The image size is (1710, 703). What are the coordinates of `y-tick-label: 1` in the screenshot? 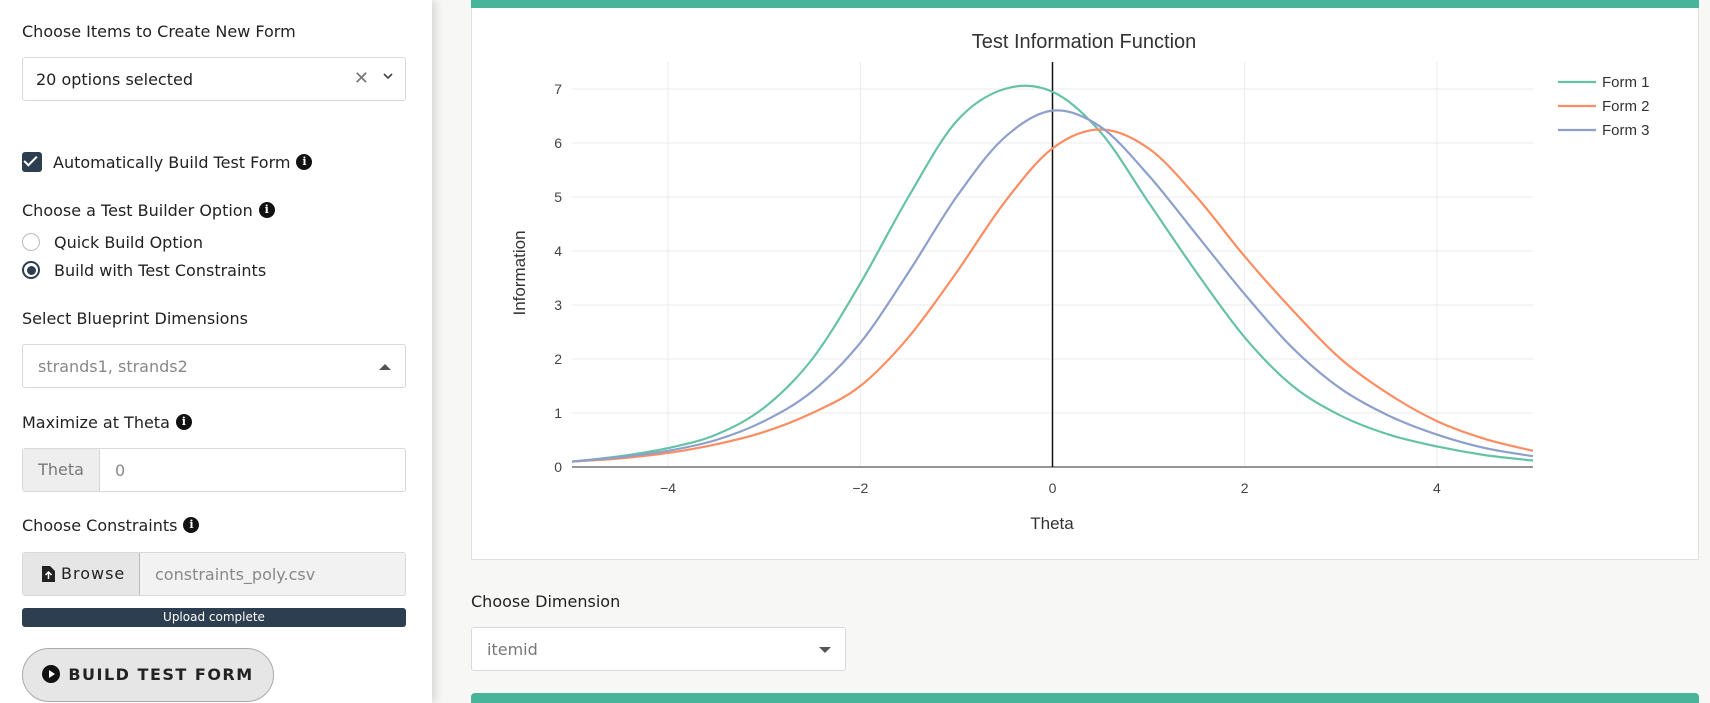 It's located at (558, 413).